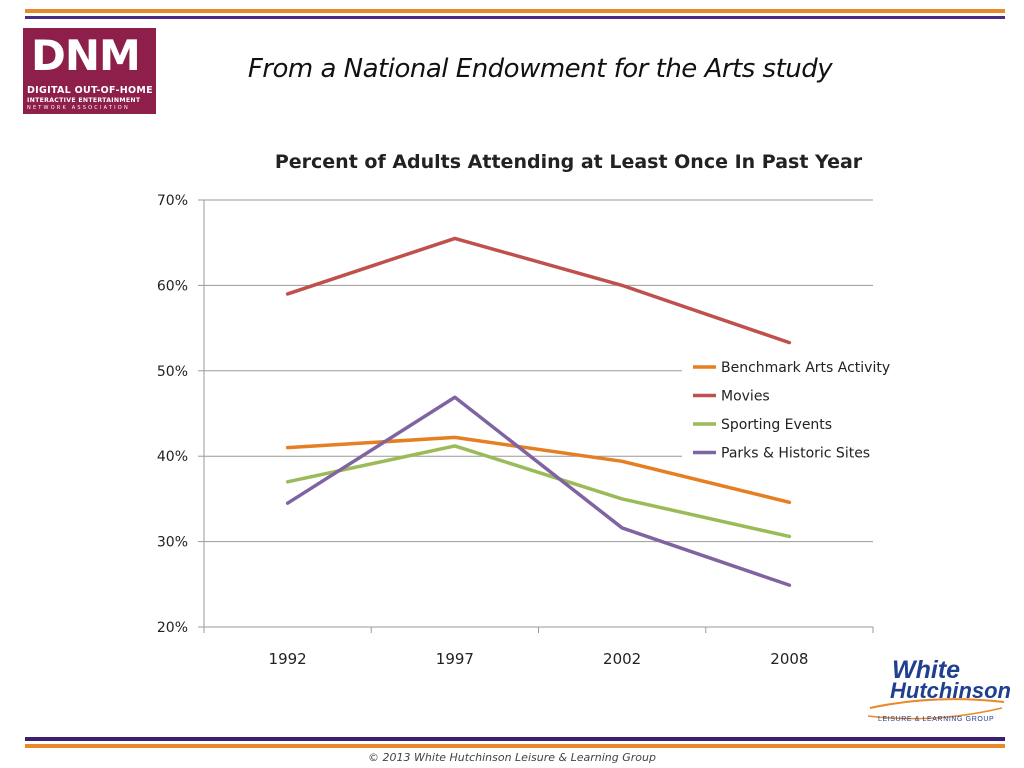 Image resolution: width=1024 pixels, height=768 pixels. What do you see at coordinates (936, 719) in the screenshot?
I see `wh-logo-tagline: LEISURE & LEARNING GROUP` at bounding box center [936, 719].